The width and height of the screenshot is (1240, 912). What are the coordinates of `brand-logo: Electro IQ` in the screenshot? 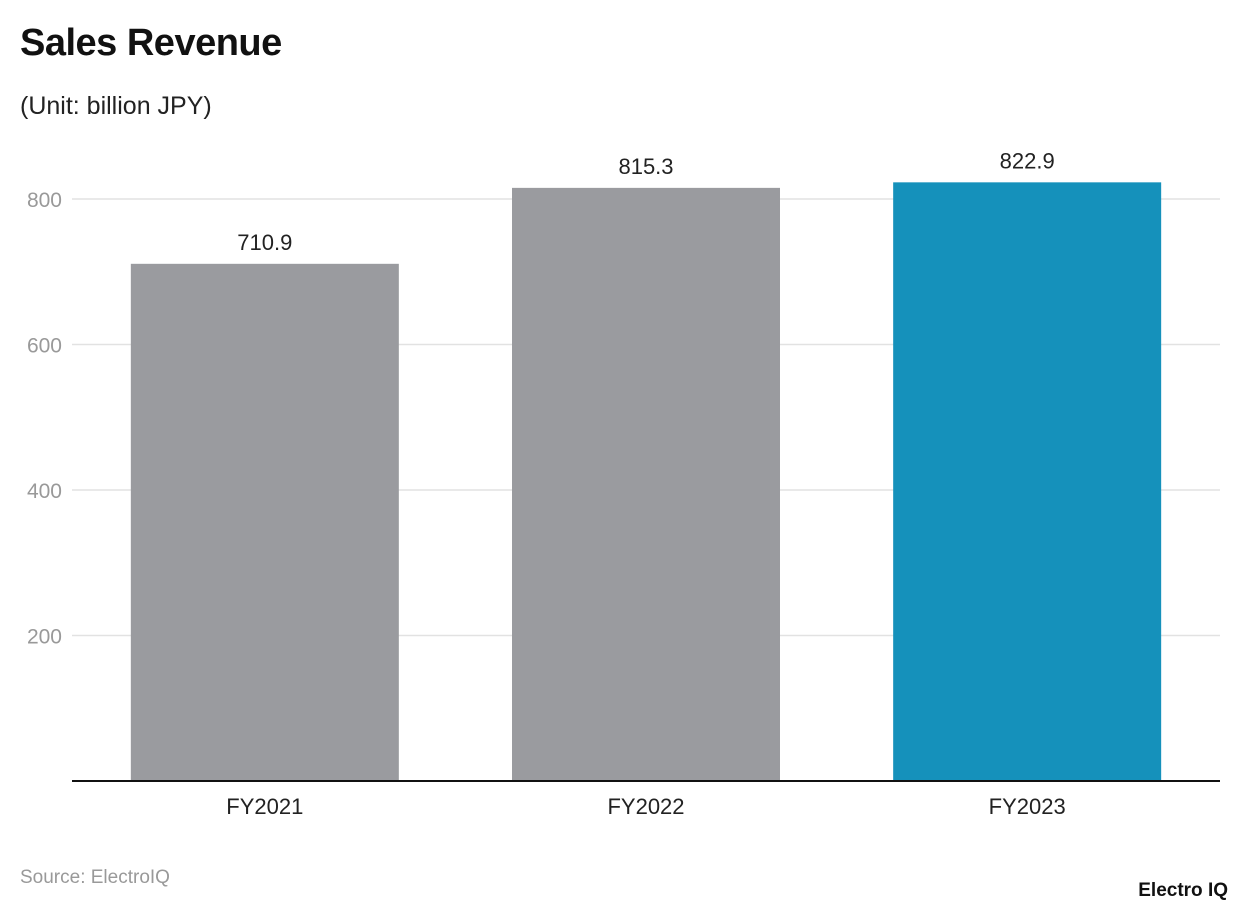 It's located at (1183, 890).